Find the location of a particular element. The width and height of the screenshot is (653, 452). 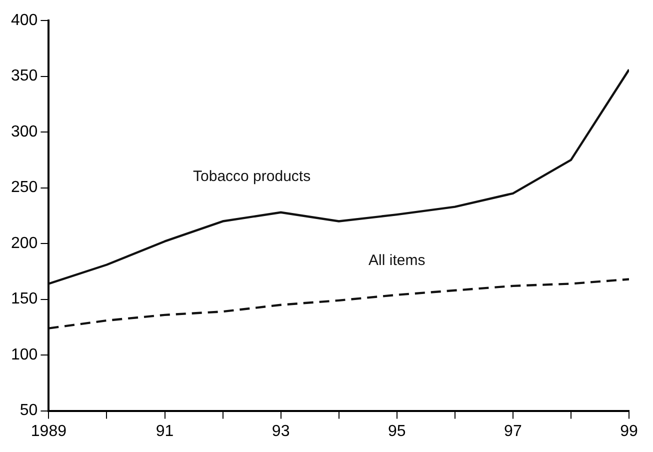

y-tick-label: 50 is located at coordinates (29, 411).